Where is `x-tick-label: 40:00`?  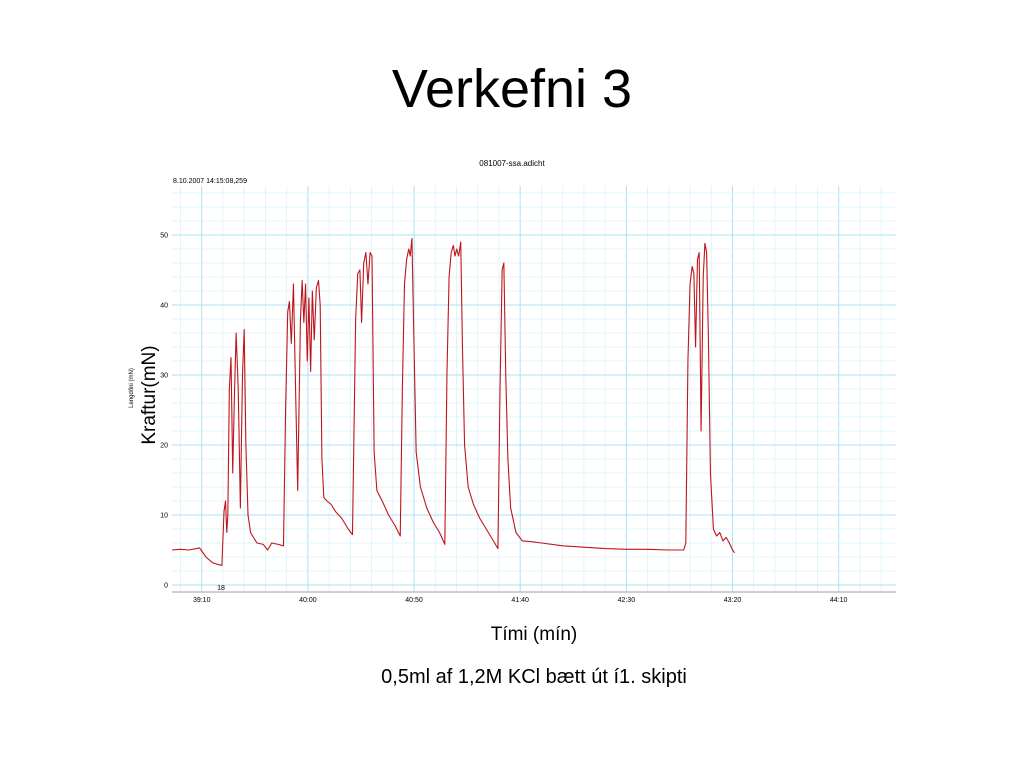
x-tick-label: 40:00 is located at coordinates (308, 600).